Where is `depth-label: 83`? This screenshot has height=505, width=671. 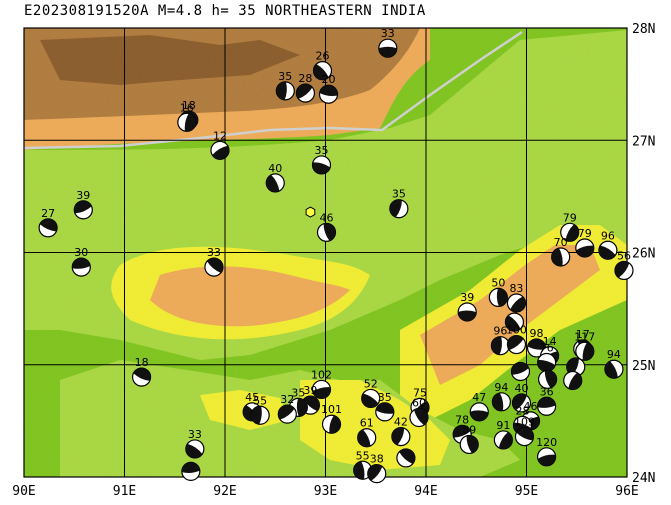 depth-label: 83 is located at coordinates (516, 288).